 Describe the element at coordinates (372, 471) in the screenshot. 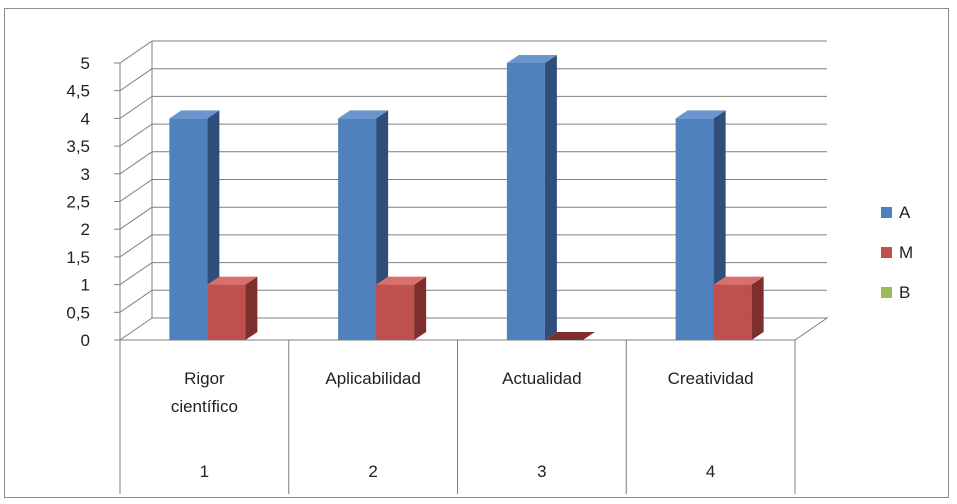

I see `category-number: 2` at that location.